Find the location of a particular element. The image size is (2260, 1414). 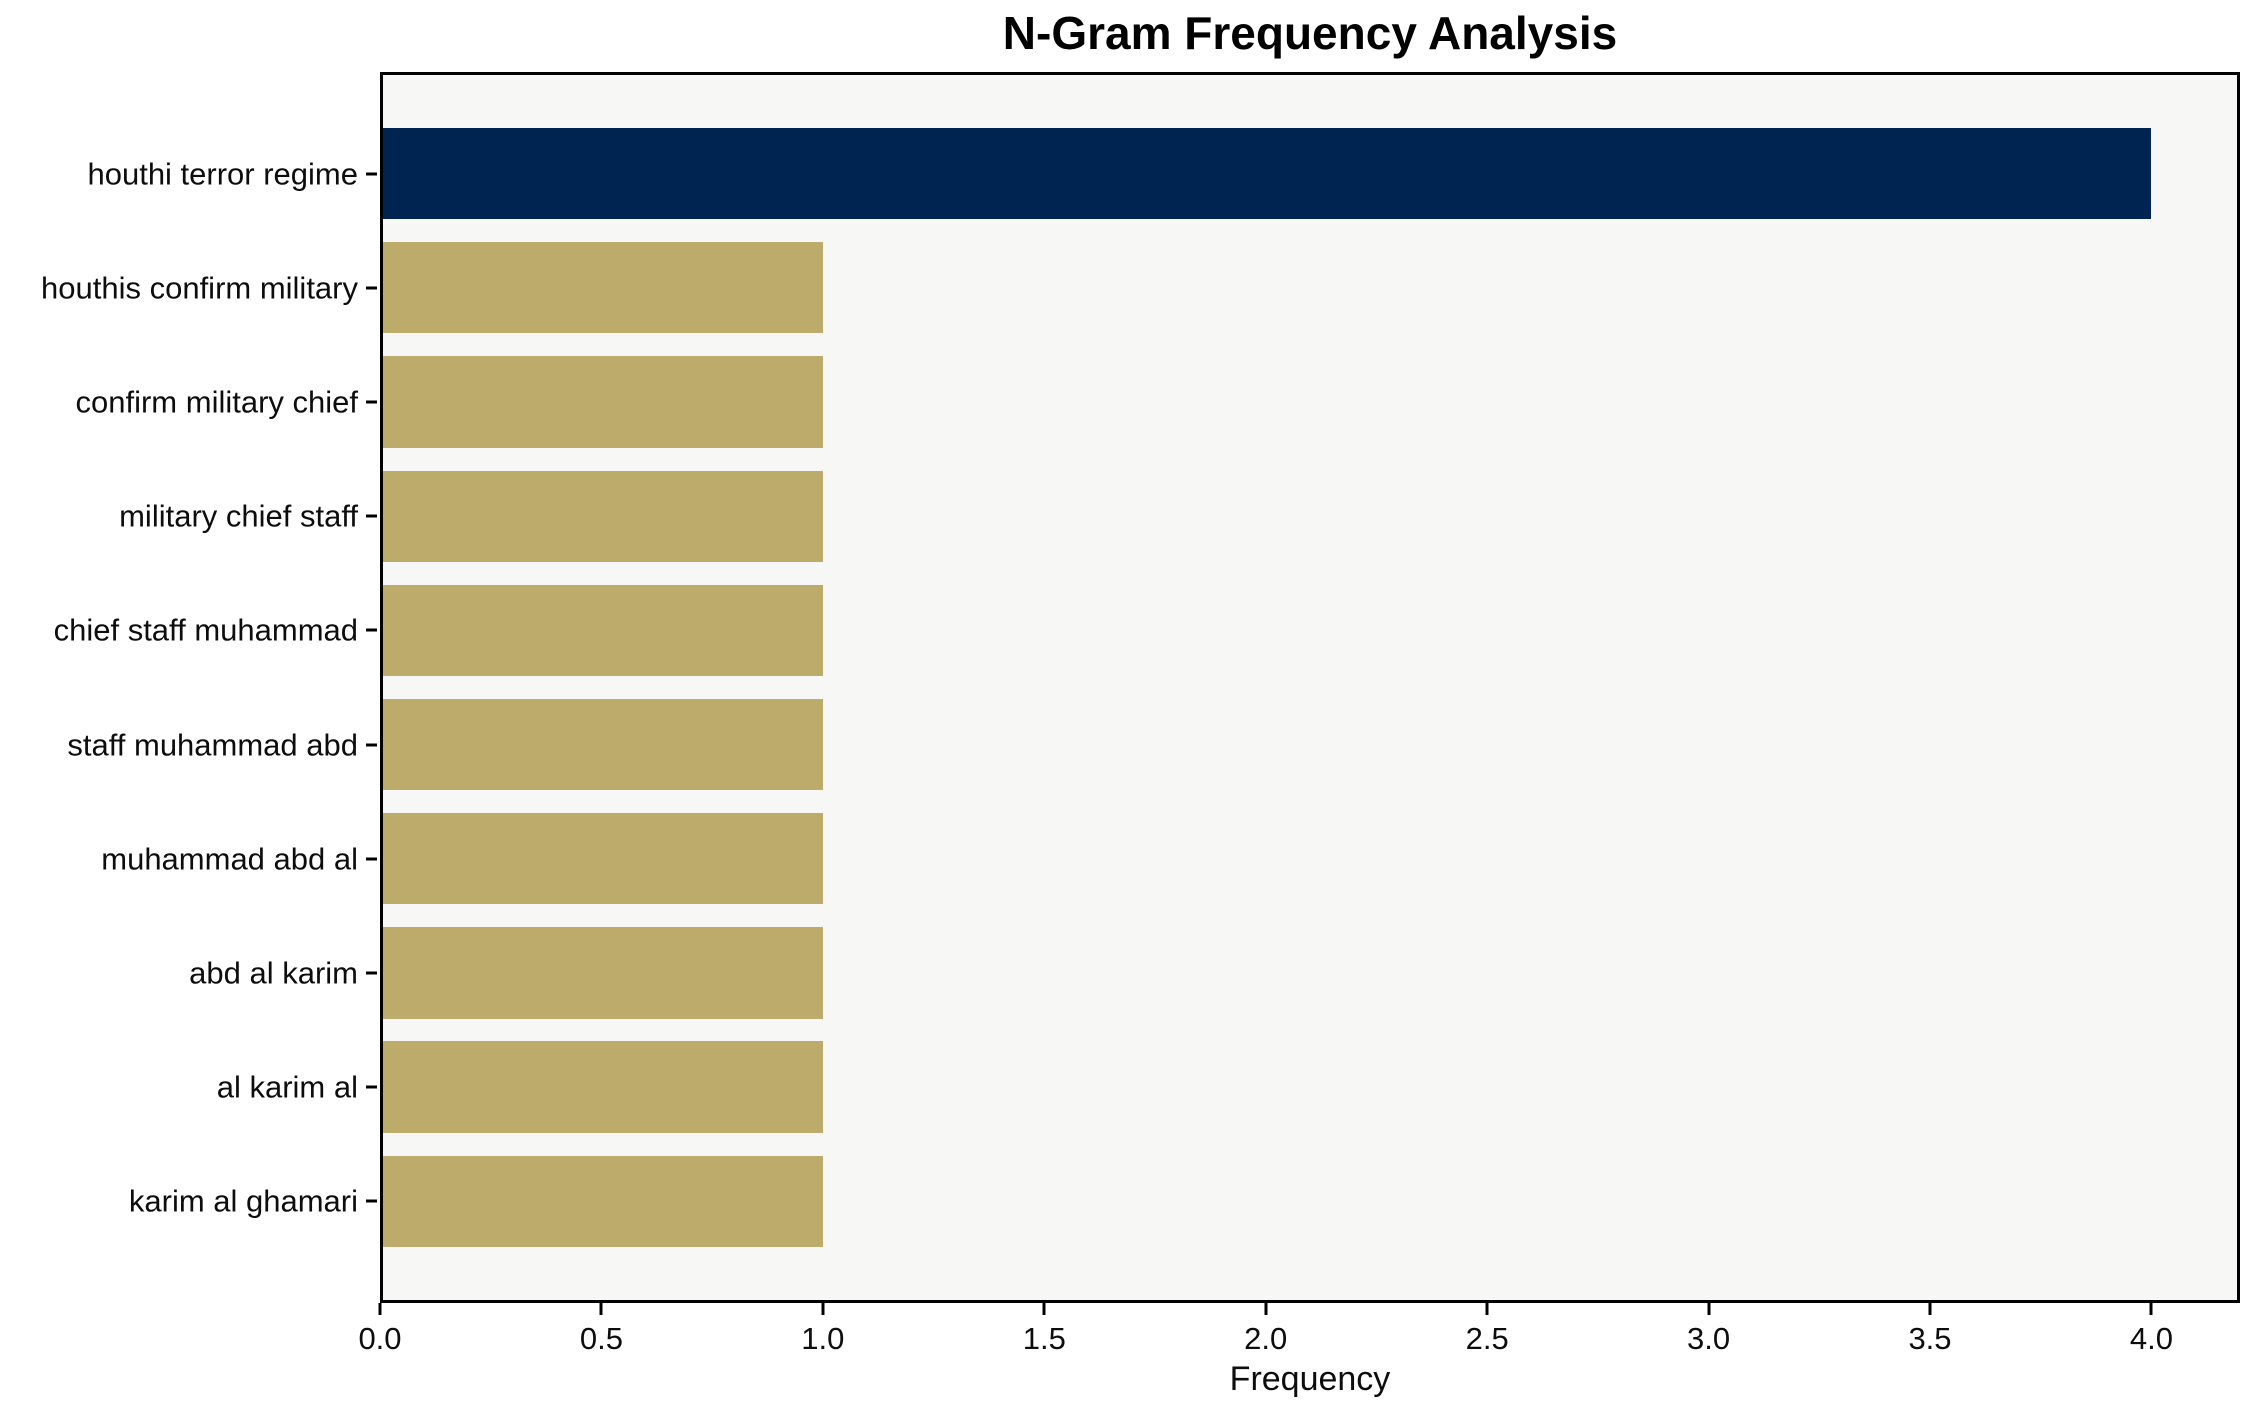

bar-muhammad-abd-al is located at coordinates (601, 859).